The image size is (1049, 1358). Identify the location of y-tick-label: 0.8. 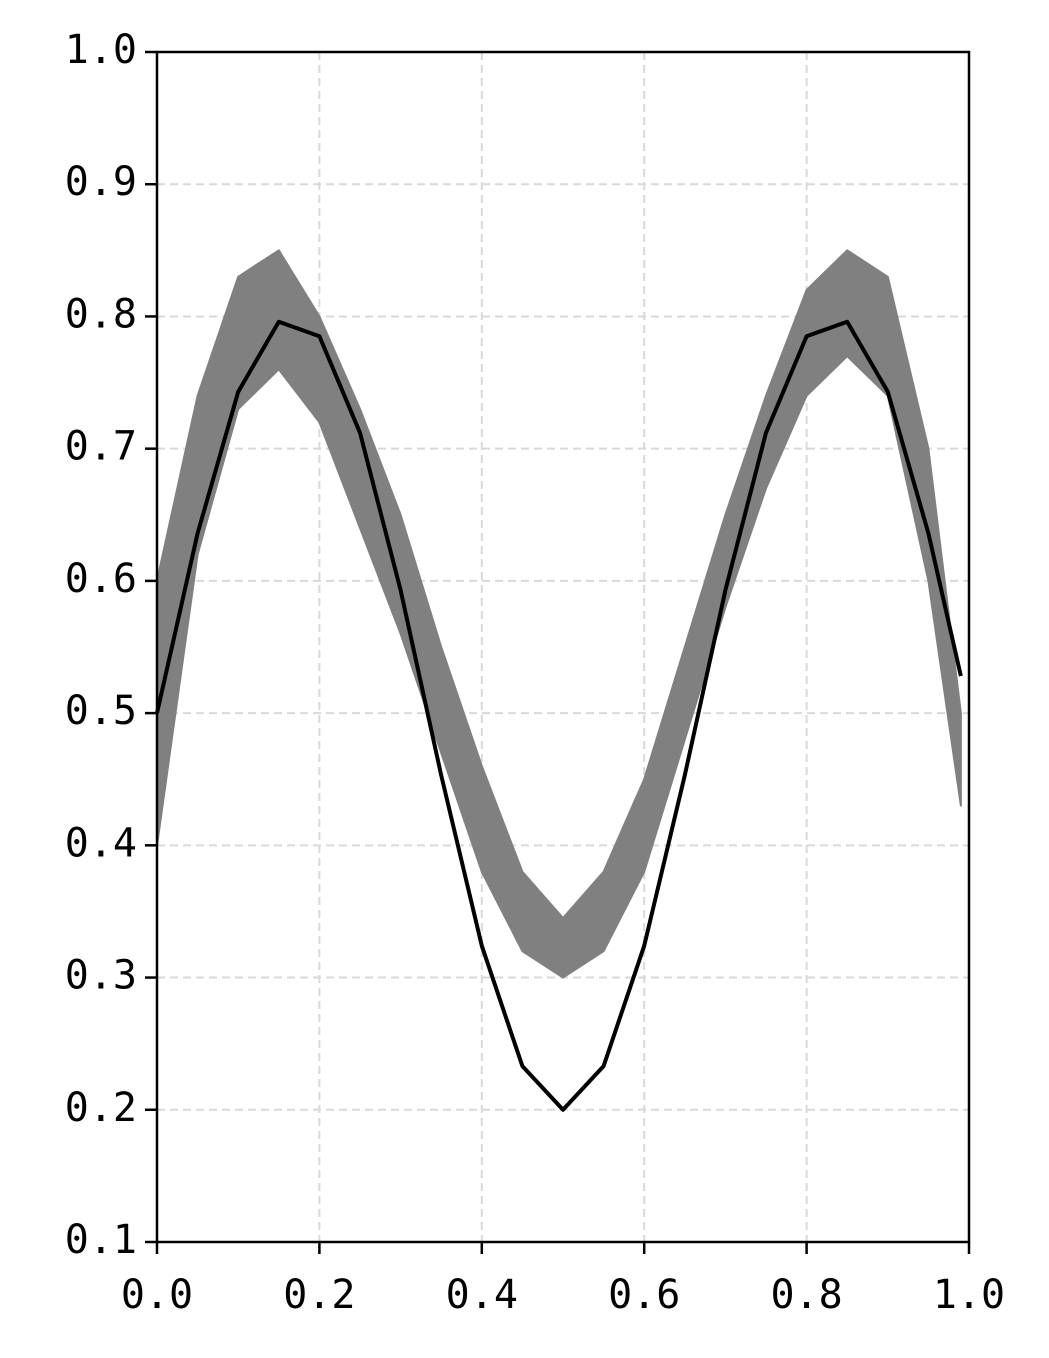
(101, 314).